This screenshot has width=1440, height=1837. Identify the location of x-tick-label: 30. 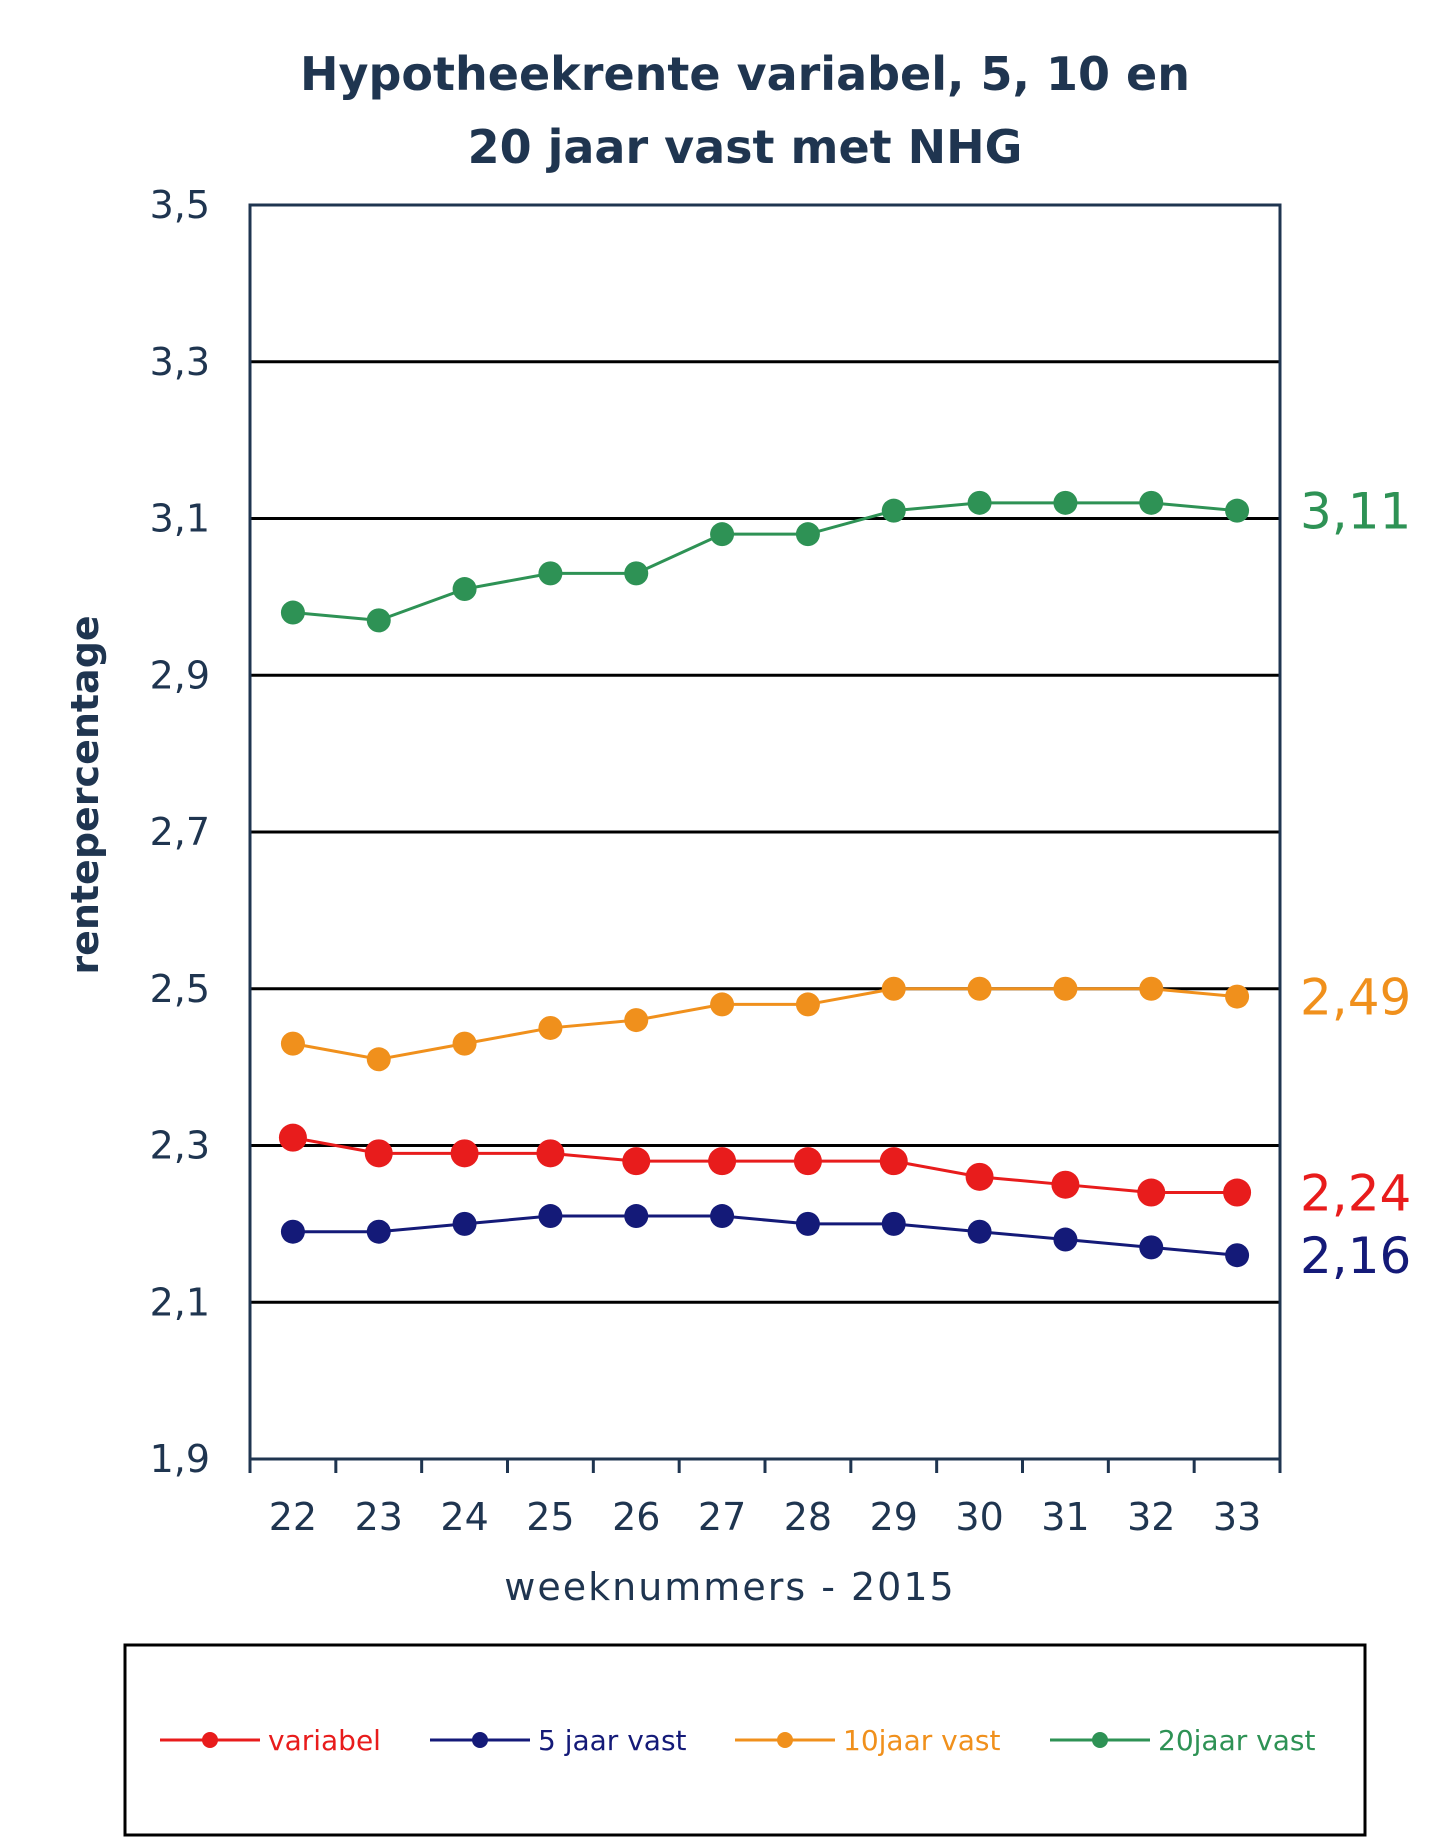
(979, 1517).